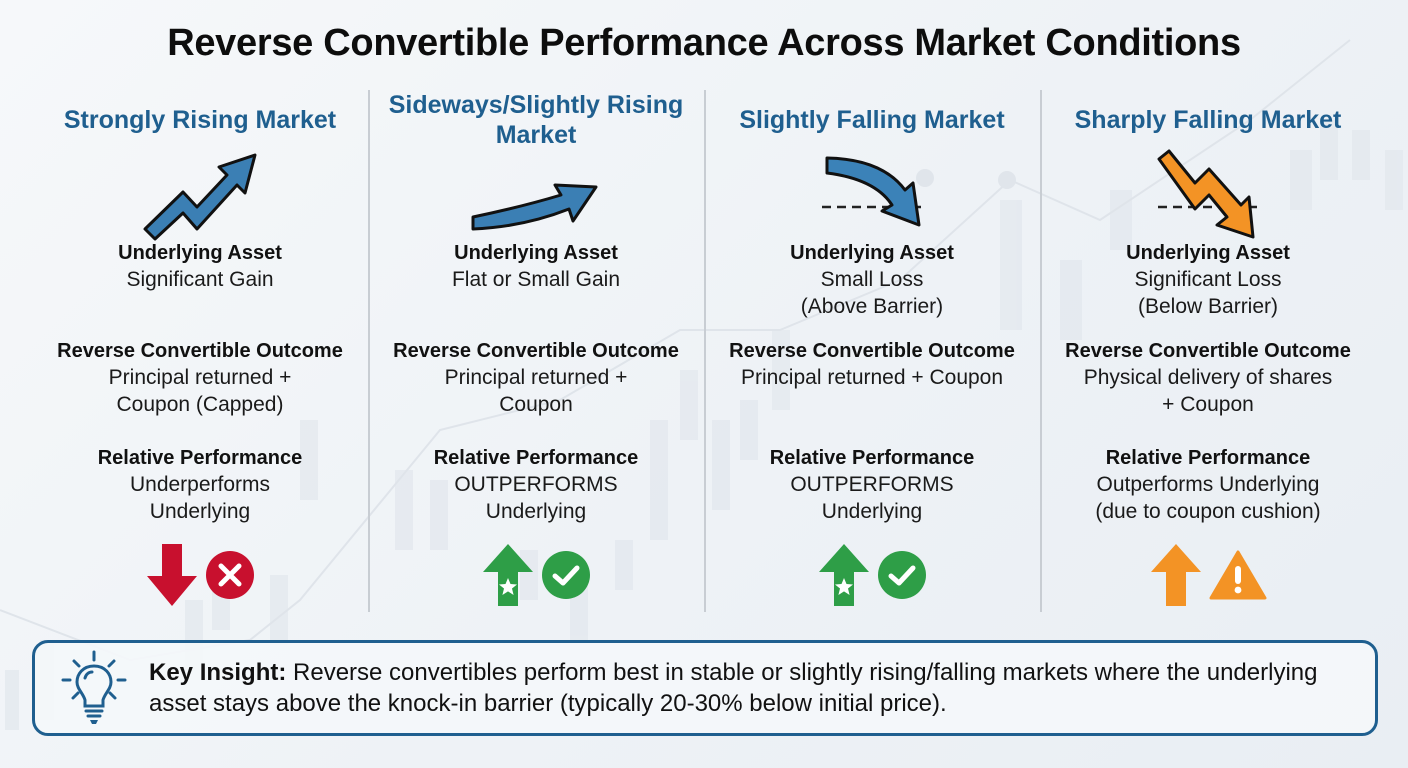 This screenshot has height=768, width=1408. I want to click on underlying-block: Underlying Asset Flat or Small Gain, so click(536, 266).